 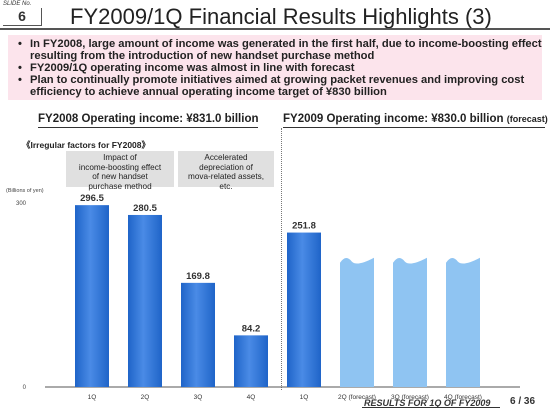 I want to click on x-tick-label: 3Q, so click(x=198, y=397).